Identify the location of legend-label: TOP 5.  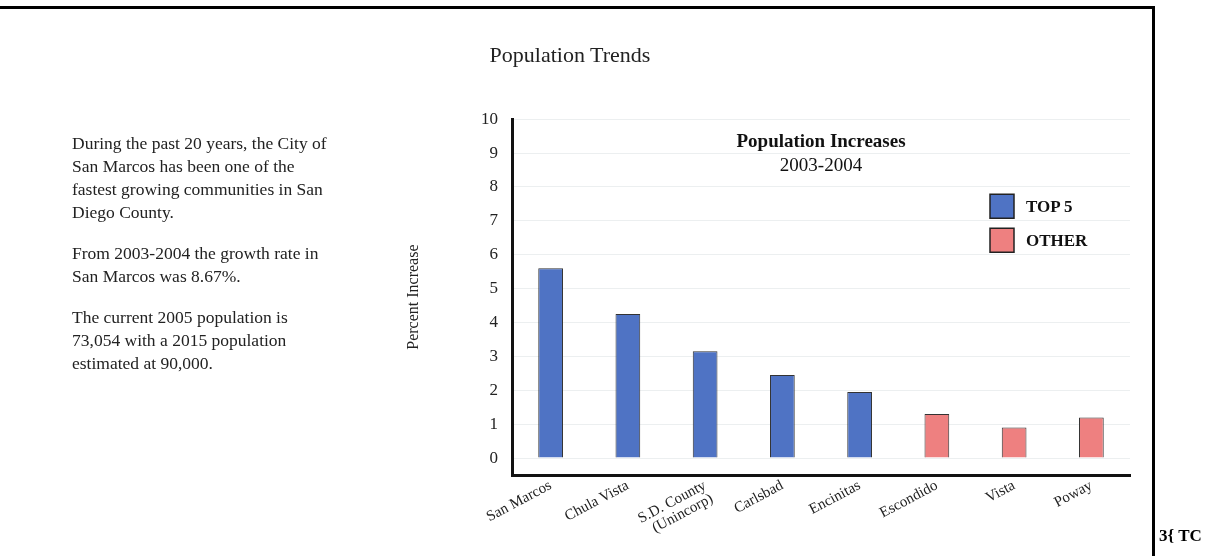
(1049, 206).